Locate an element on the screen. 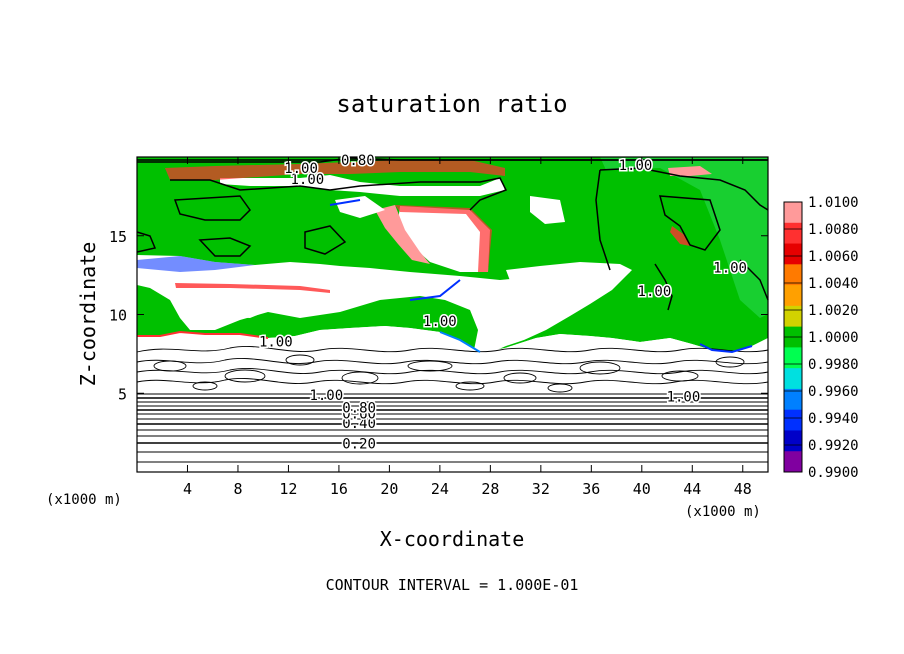 The image size is (904, 654). chart-title: saturation ratio is located at coordinates (451, 104).